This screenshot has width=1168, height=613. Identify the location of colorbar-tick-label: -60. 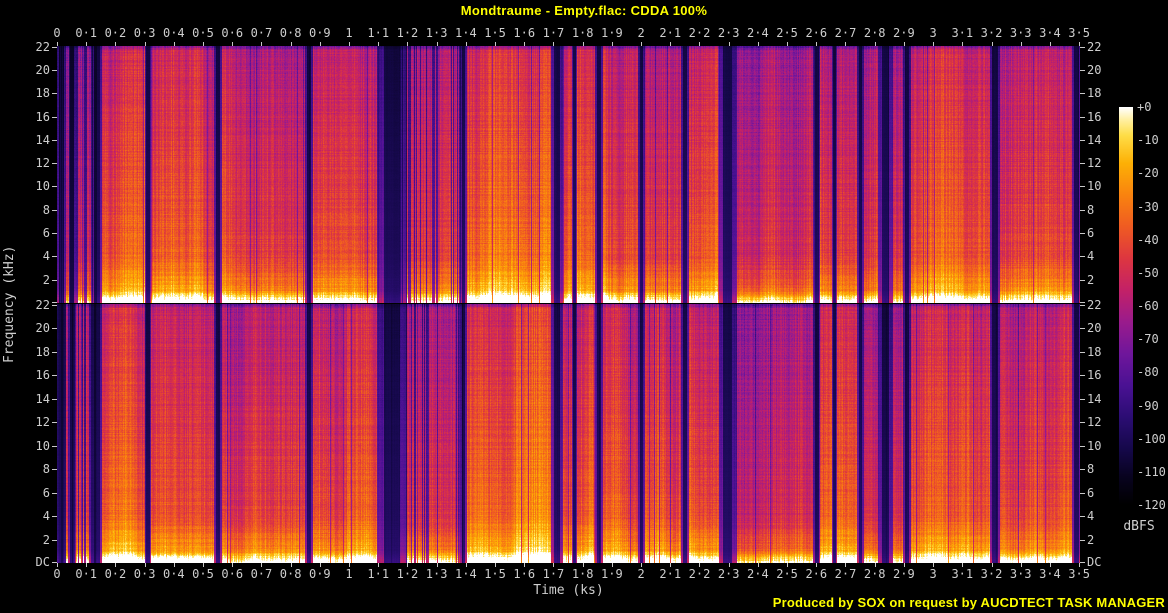
(1148, 306).